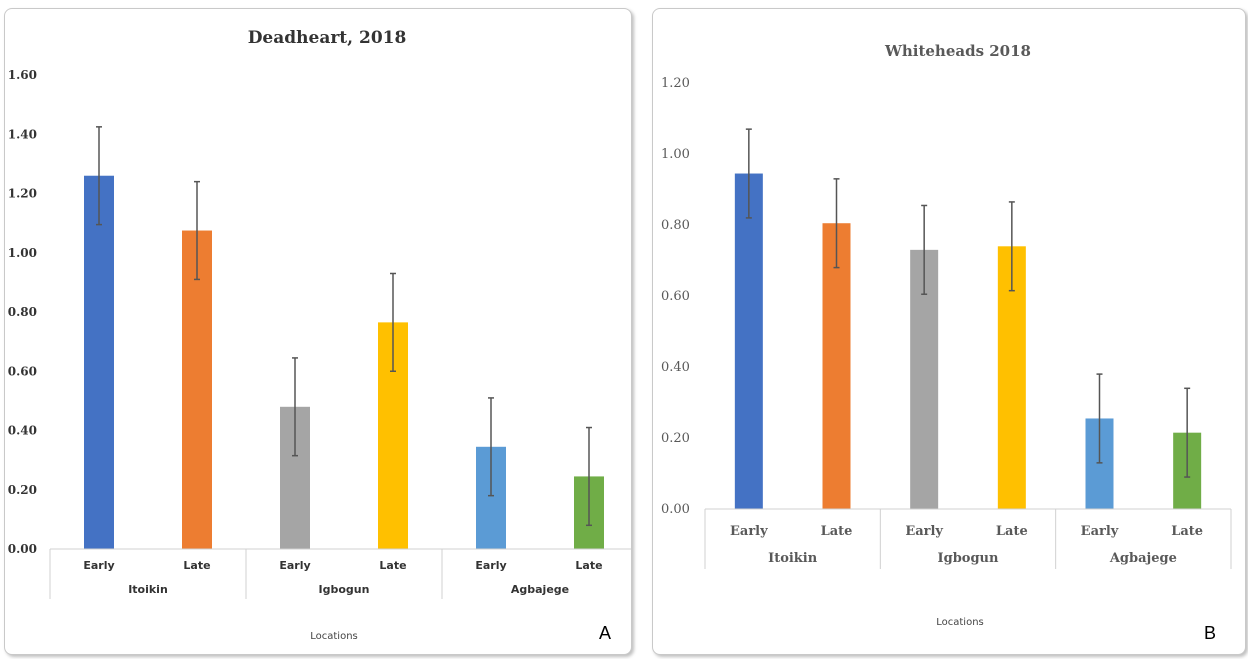  What do you see at coordinates (1210, 633) in the screenshot?
I see `panel-letter: B` at bounding box center [1210, 633].